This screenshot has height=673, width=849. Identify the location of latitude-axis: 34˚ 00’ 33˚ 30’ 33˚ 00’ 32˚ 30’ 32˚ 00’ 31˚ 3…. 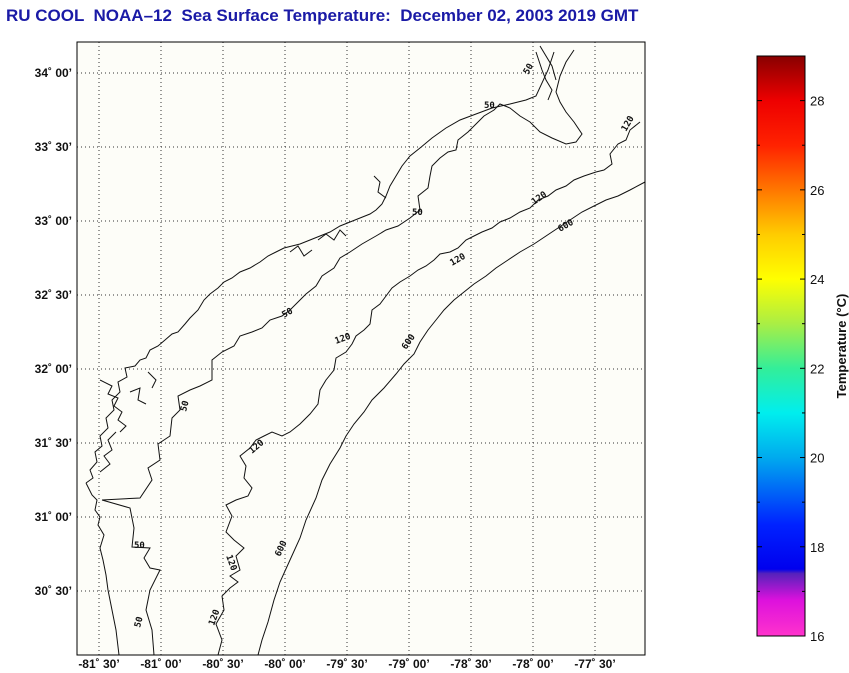
(53, 332).